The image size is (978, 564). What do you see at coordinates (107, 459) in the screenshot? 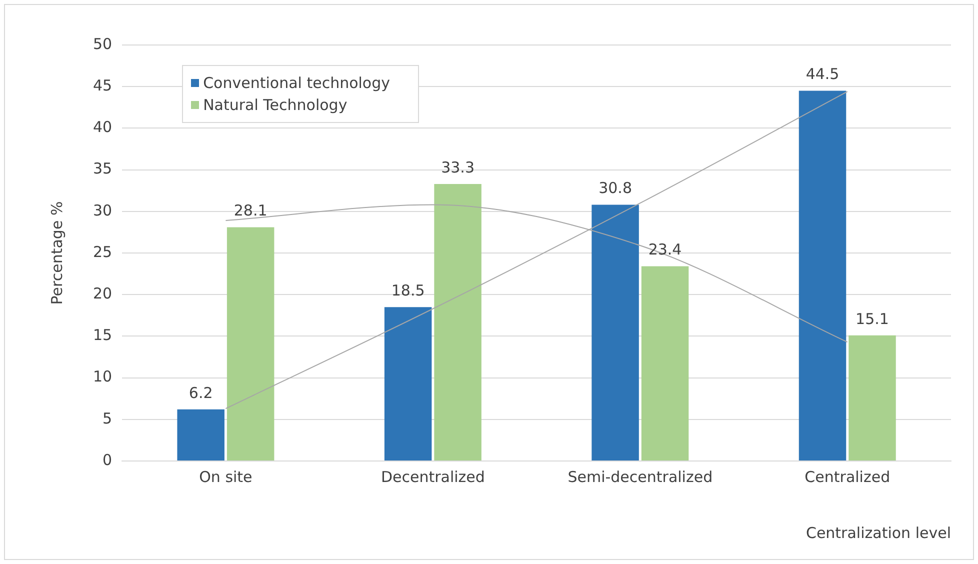
I see `y-tick-label: 0` at bounding box center [107, 459].